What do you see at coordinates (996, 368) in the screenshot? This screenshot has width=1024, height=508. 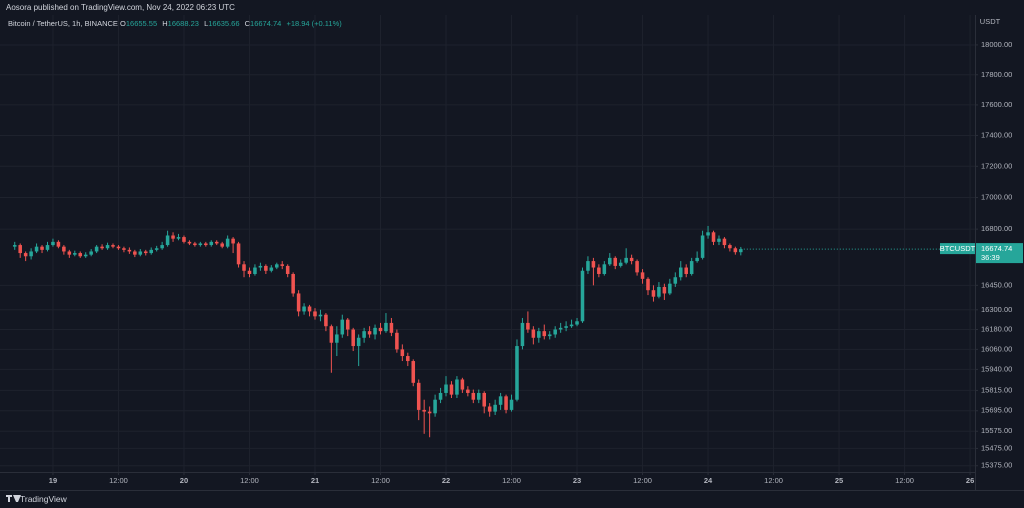 I see `y-tick-label: 15940.00` at bounding box center [996, 368].